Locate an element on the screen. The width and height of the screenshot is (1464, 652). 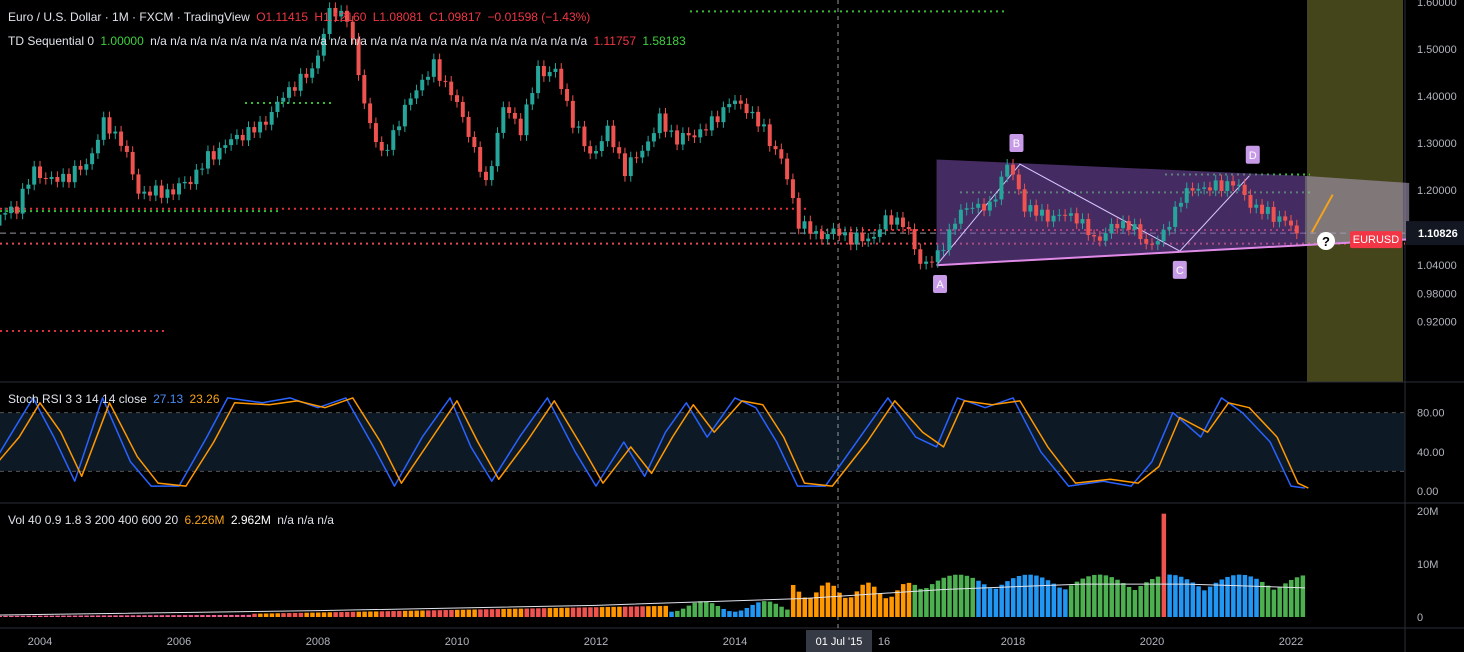
svg-text: D is located at coordinates (1253, 156).